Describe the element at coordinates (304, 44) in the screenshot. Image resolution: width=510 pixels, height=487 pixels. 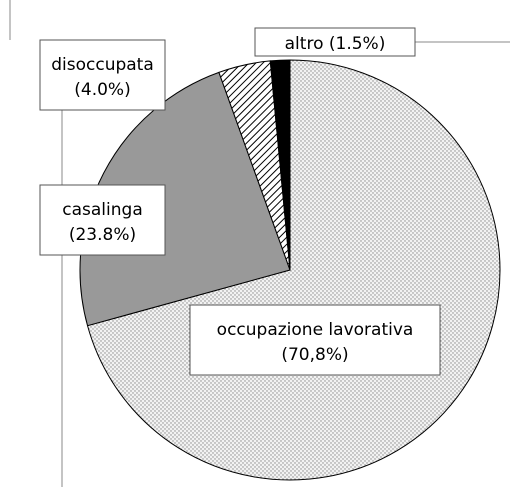
I see `category-label: altro` at that location.